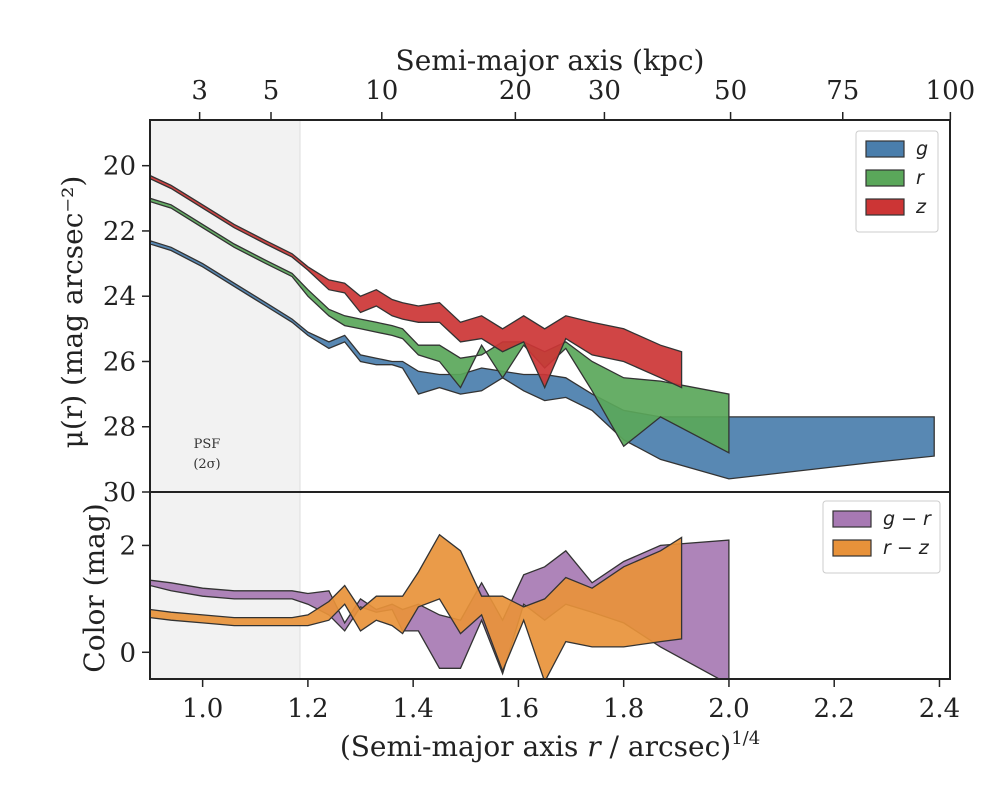  Describe the element at coordinates (199, 91) in the screenshot. I see `top-x-tick-label: 3` at that location.